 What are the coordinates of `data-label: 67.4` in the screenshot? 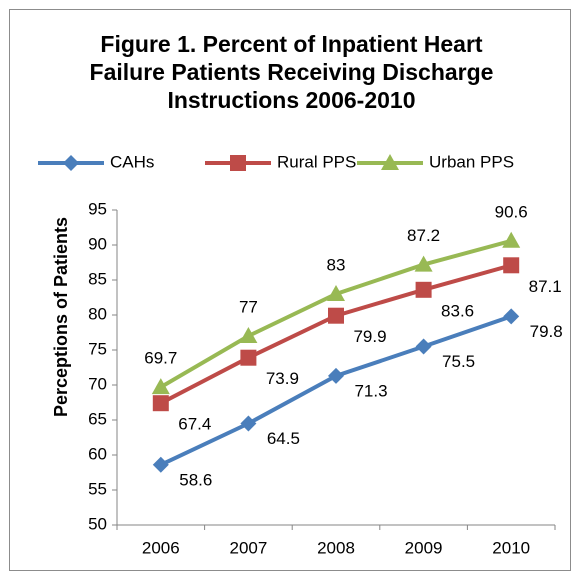 It's located at (194, 424).